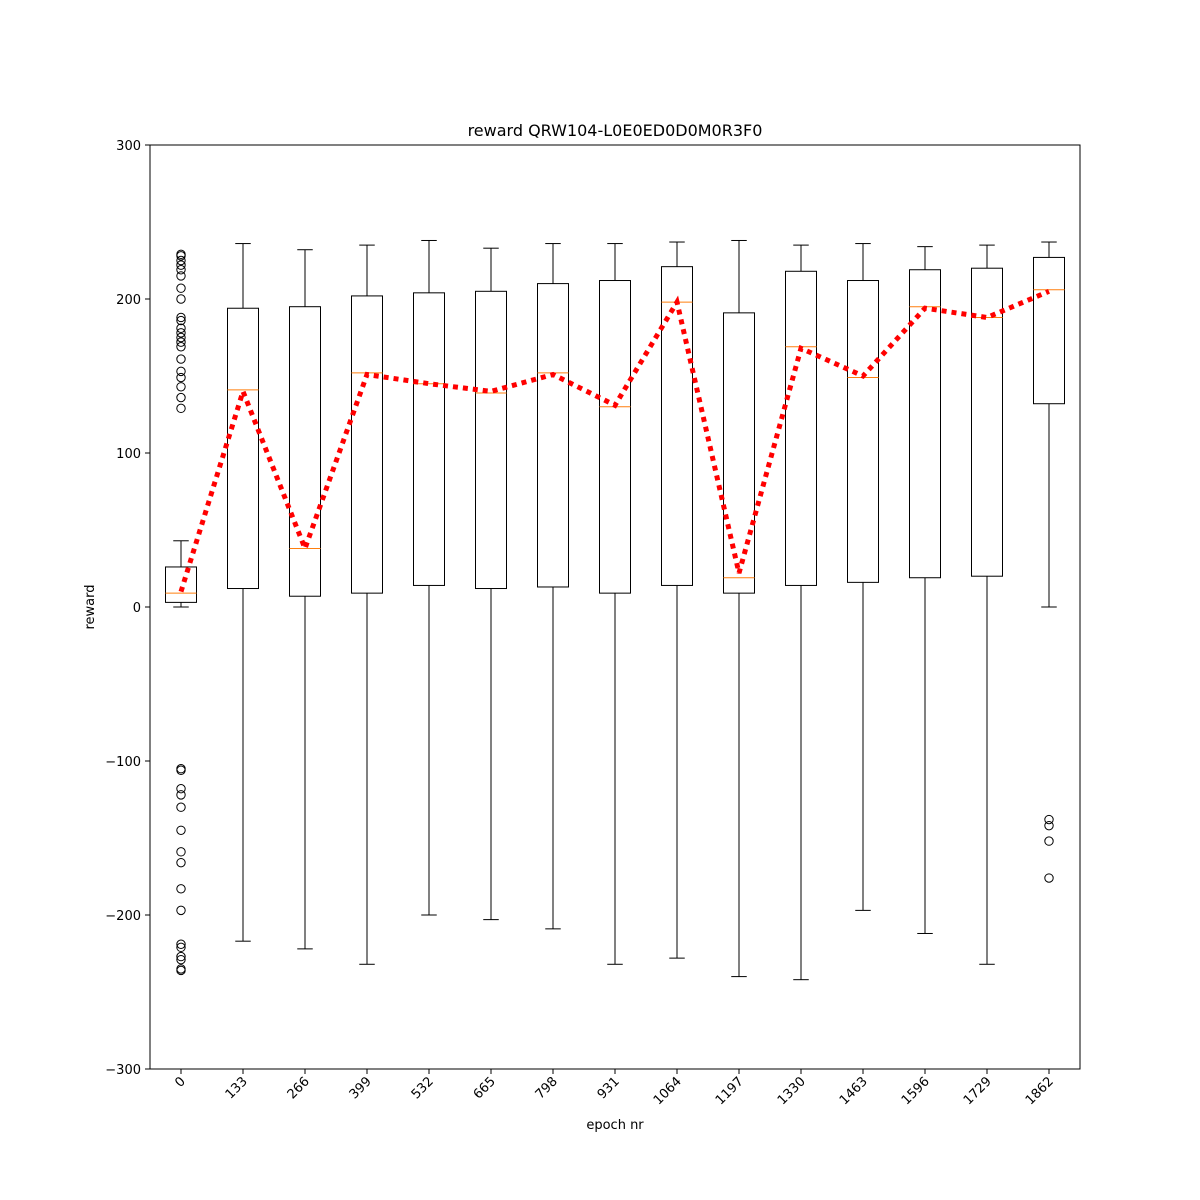 The width and height of the screenshot is (1200, 1200). I want to click on y-tick-label: −300, so click(123, 1070).